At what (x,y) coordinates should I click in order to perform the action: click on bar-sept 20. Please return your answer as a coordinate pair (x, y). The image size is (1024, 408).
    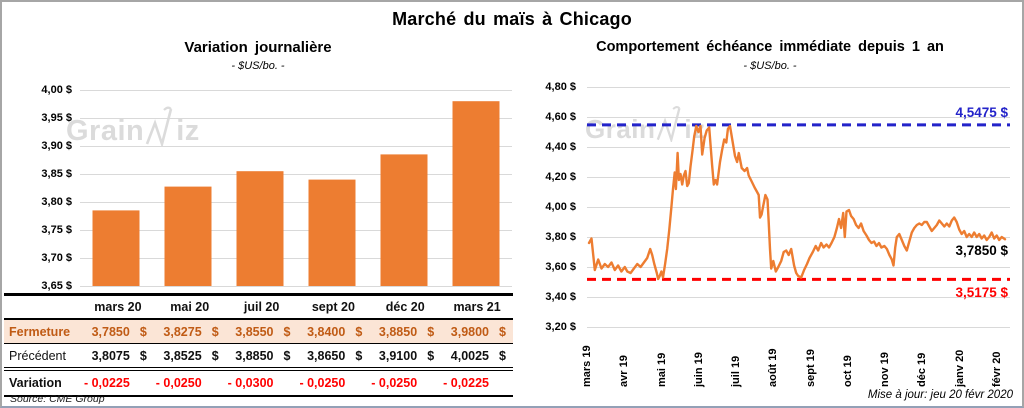
    Looking at the image, I should click on (332, 232).